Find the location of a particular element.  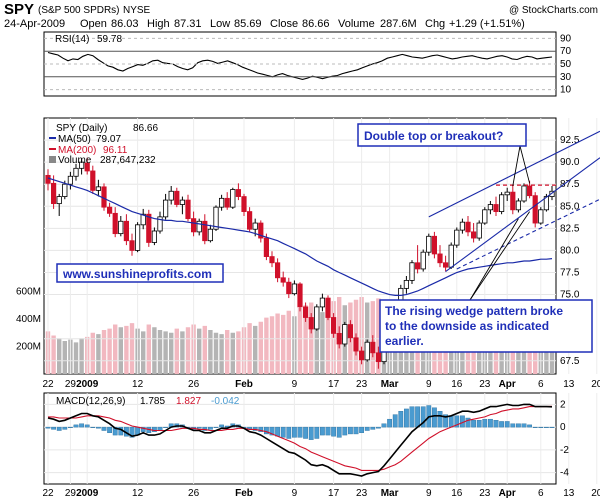

macd-value: 1.785 is located at coordinates (152, 401).